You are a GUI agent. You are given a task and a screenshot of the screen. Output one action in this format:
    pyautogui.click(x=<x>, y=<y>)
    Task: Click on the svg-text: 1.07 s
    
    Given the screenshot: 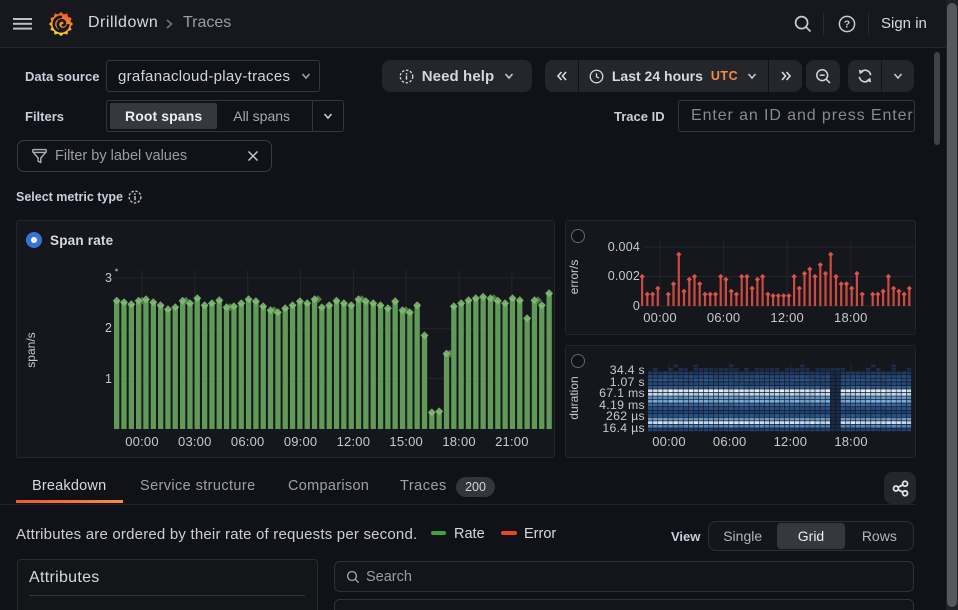 What is the action you would take?
    pyautogui.click(x=627, y=382)
    